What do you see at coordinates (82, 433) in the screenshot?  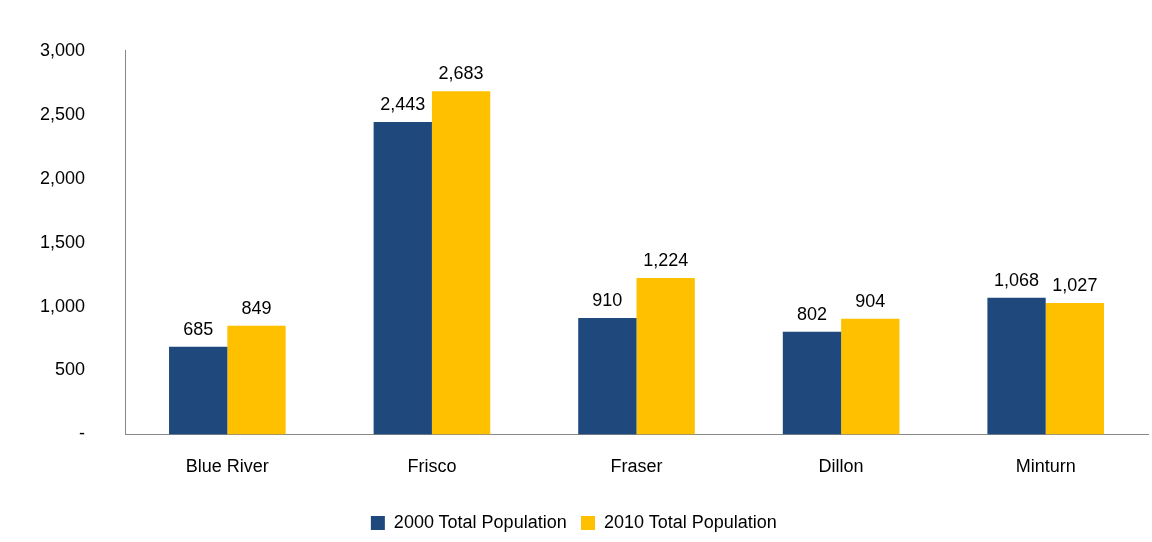 I see `y-tick-label: -` at bounding box center [82, 433].